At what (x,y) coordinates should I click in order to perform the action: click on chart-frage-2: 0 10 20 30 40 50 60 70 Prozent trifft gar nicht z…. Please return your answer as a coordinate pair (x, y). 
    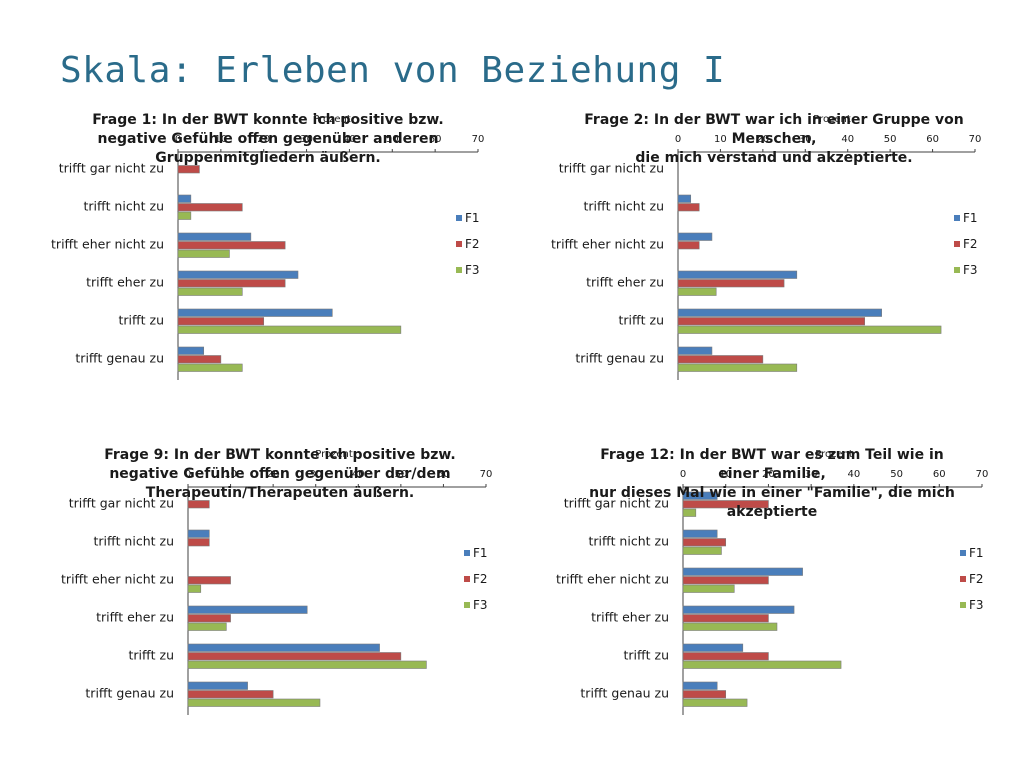
    Looking at the image, I should click on (766, 246).